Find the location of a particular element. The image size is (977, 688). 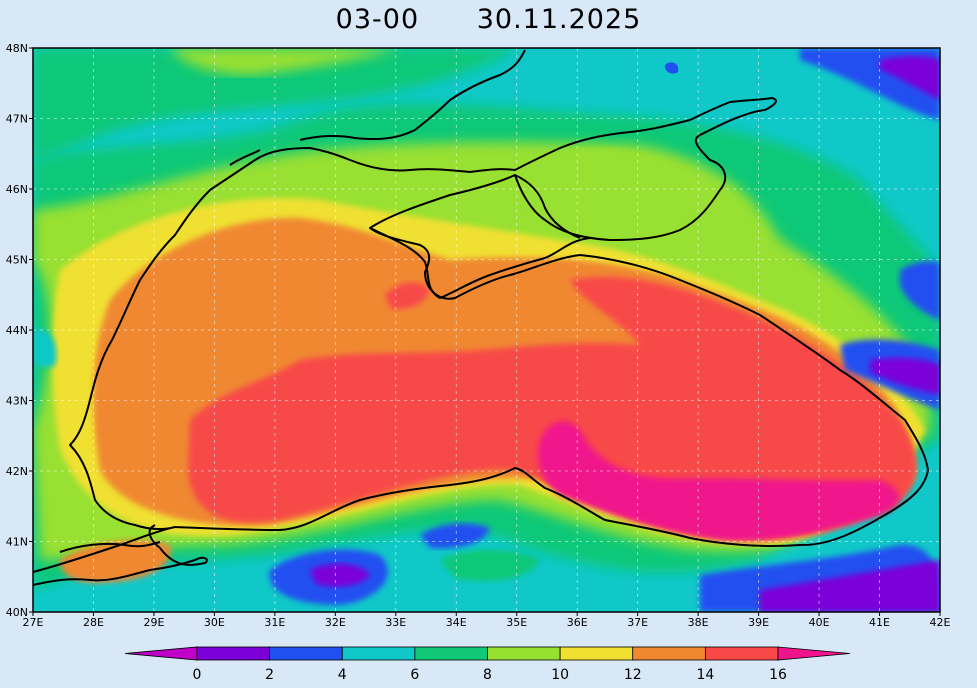

cold-northeast is located at coordinates (920, 290).